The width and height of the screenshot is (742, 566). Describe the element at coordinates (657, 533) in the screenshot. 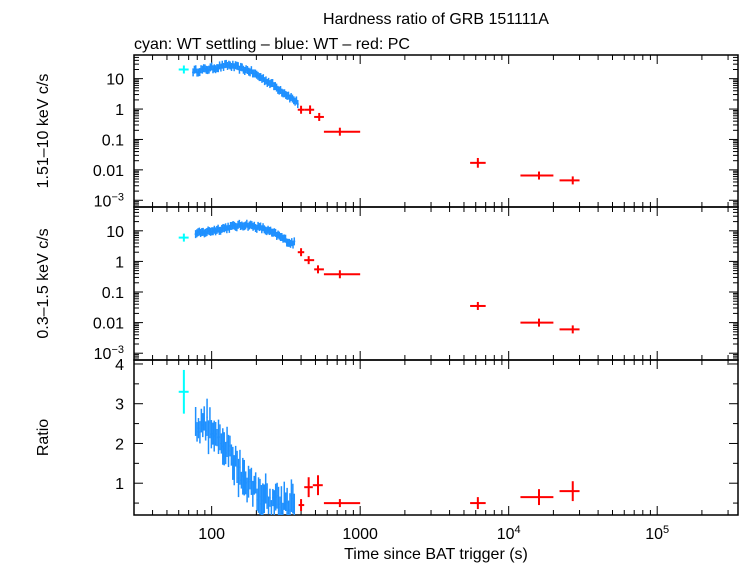

I see `x-tick-label: 10⁵` at that location.